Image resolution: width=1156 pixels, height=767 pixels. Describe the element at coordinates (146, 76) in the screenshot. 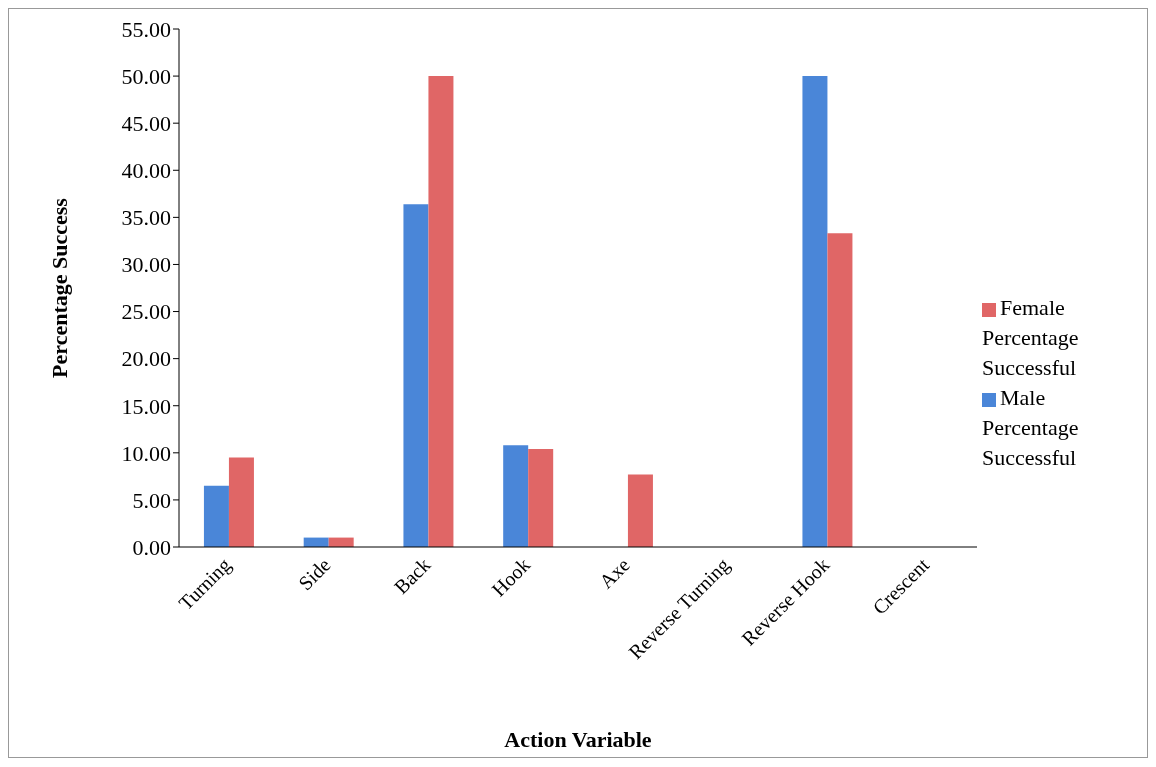

I see `y-tick-label: 50.00` at that location.